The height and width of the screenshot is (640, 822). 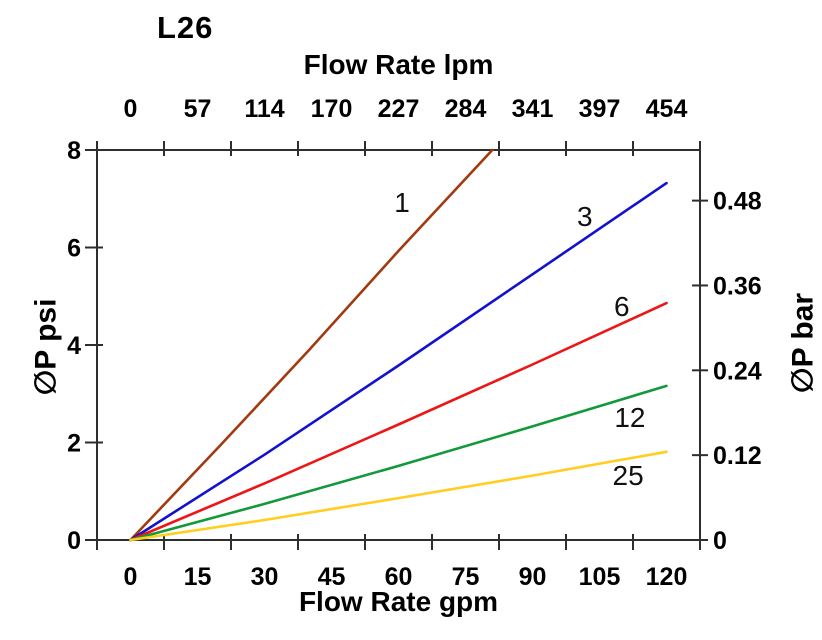 I want to click on y-tick-label-right: 0.48, so click(x=737, y=202).